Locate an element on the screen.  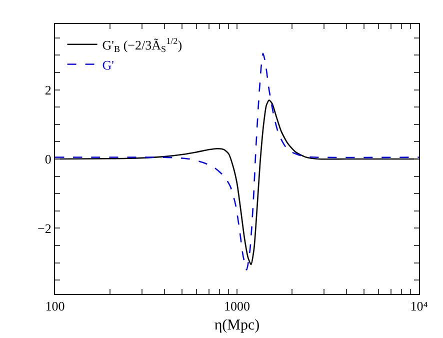
x-tick-label: 100 is located at coordinates (55, 306).